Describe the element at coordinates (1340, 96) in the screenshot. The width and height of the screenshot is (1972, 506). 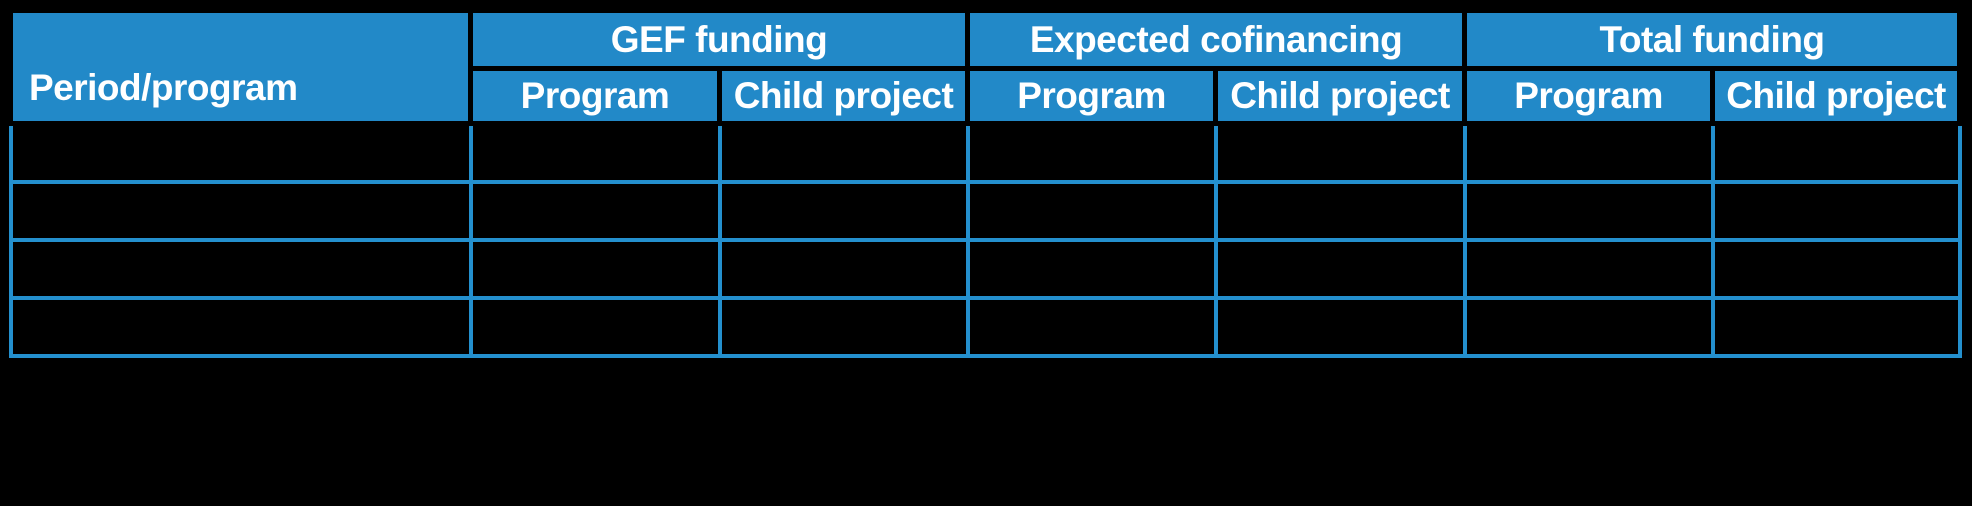
I see `column-header-cofinancing-child-project: Child project` at that location.